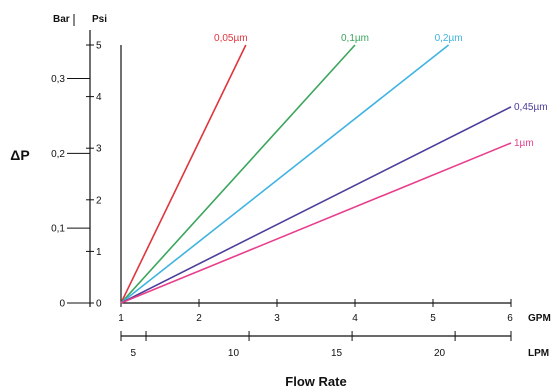 This screenshot has width=551, height=392. Describe the element at coordinates (337, 353) in the screenshot. I see `lpm-tick-label: 15` at that location.